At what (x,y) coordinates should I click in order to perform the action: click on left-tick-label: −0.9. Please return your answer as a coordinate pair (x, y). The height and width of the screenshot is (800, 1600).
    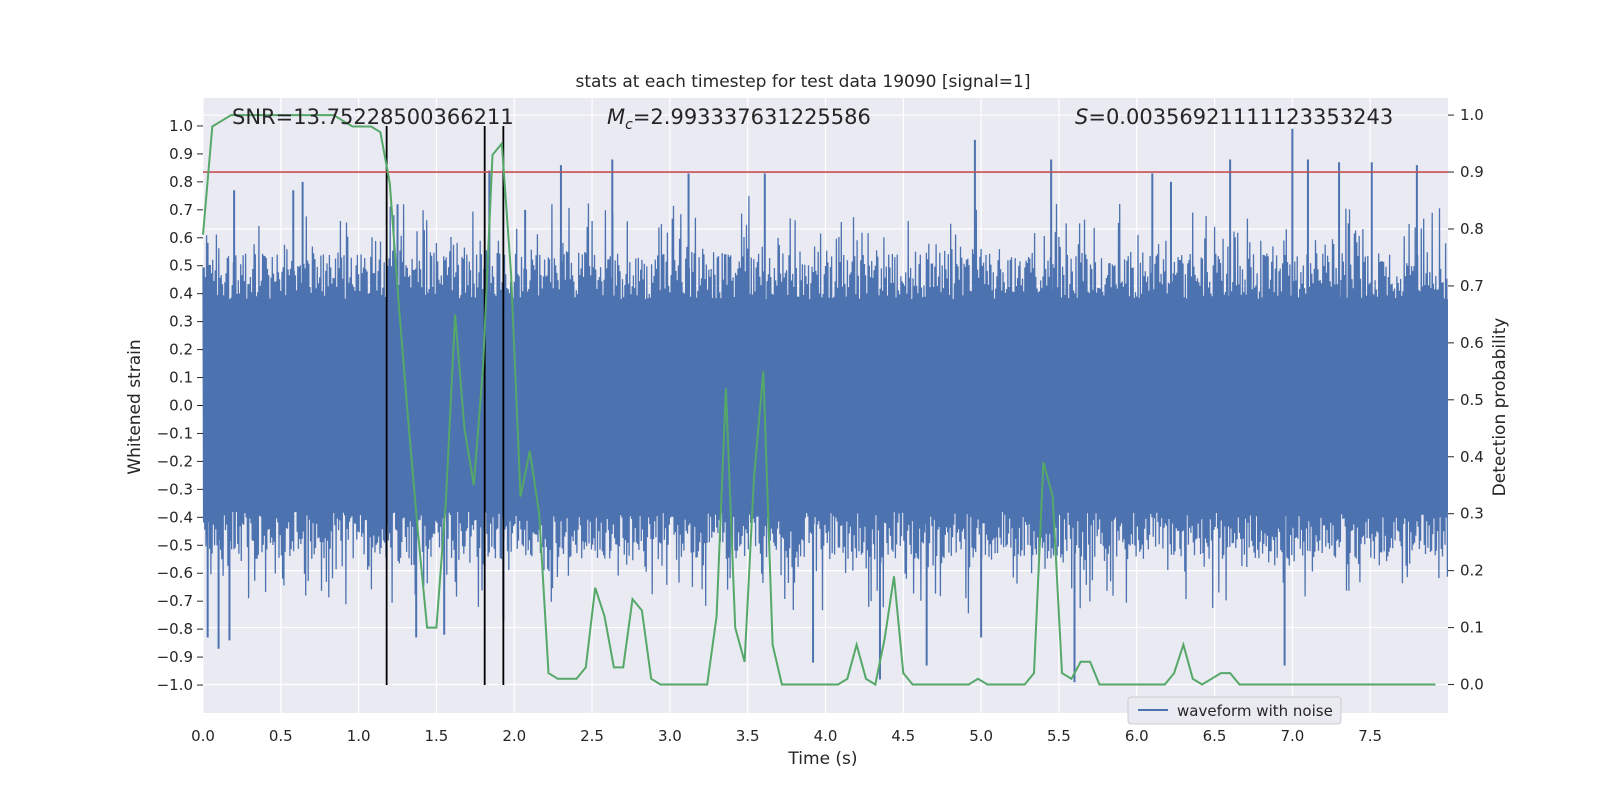
    Looking at the image, I should click on (175, 657).